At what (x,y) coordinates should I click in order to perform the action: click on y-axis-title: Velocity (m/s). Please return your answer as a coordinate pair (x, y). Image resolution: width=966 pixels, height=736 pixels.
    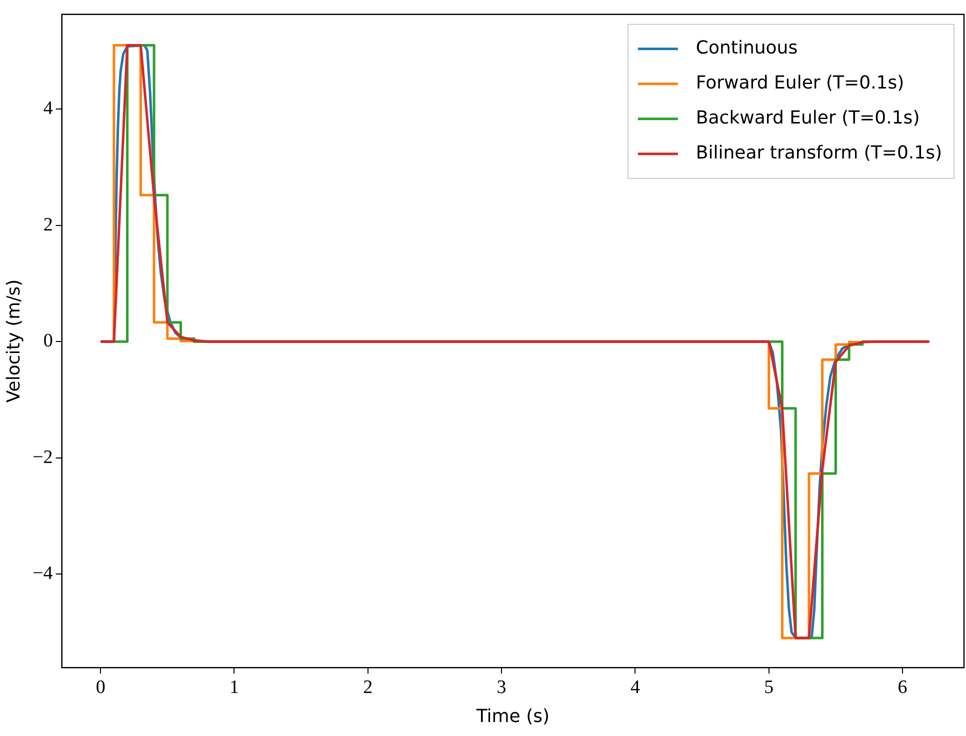
    Looking at the image, I should click on (13, 341).